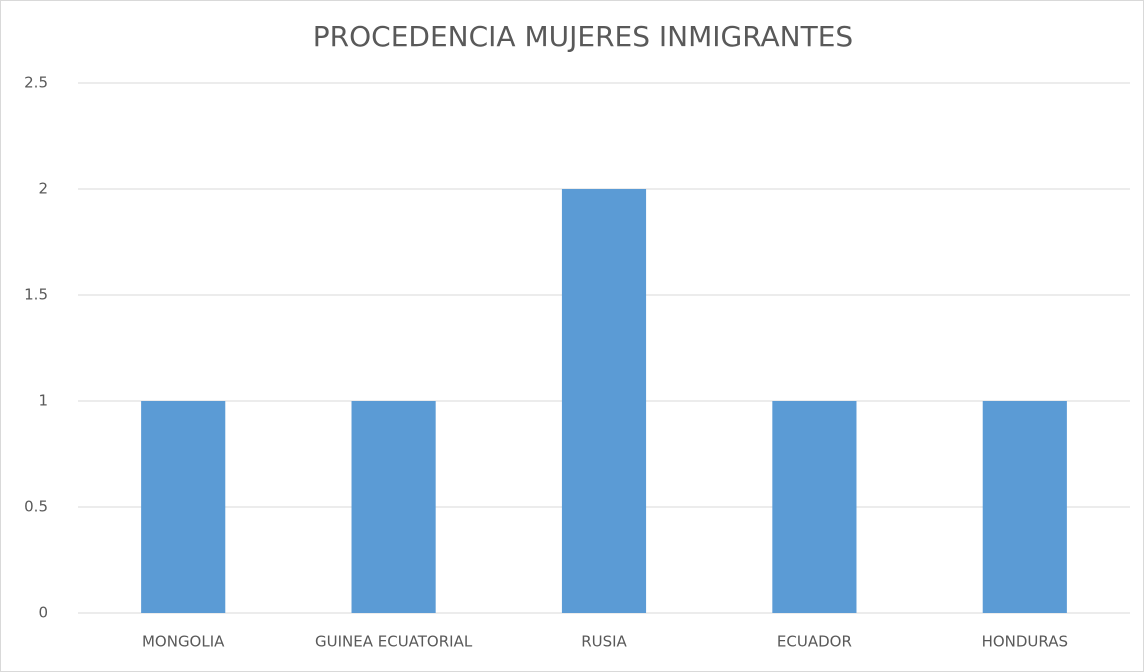 The width and height of the screenshot is (1144, 672). I want to click on x-tick-label: RUSIA, so click(604, 642).